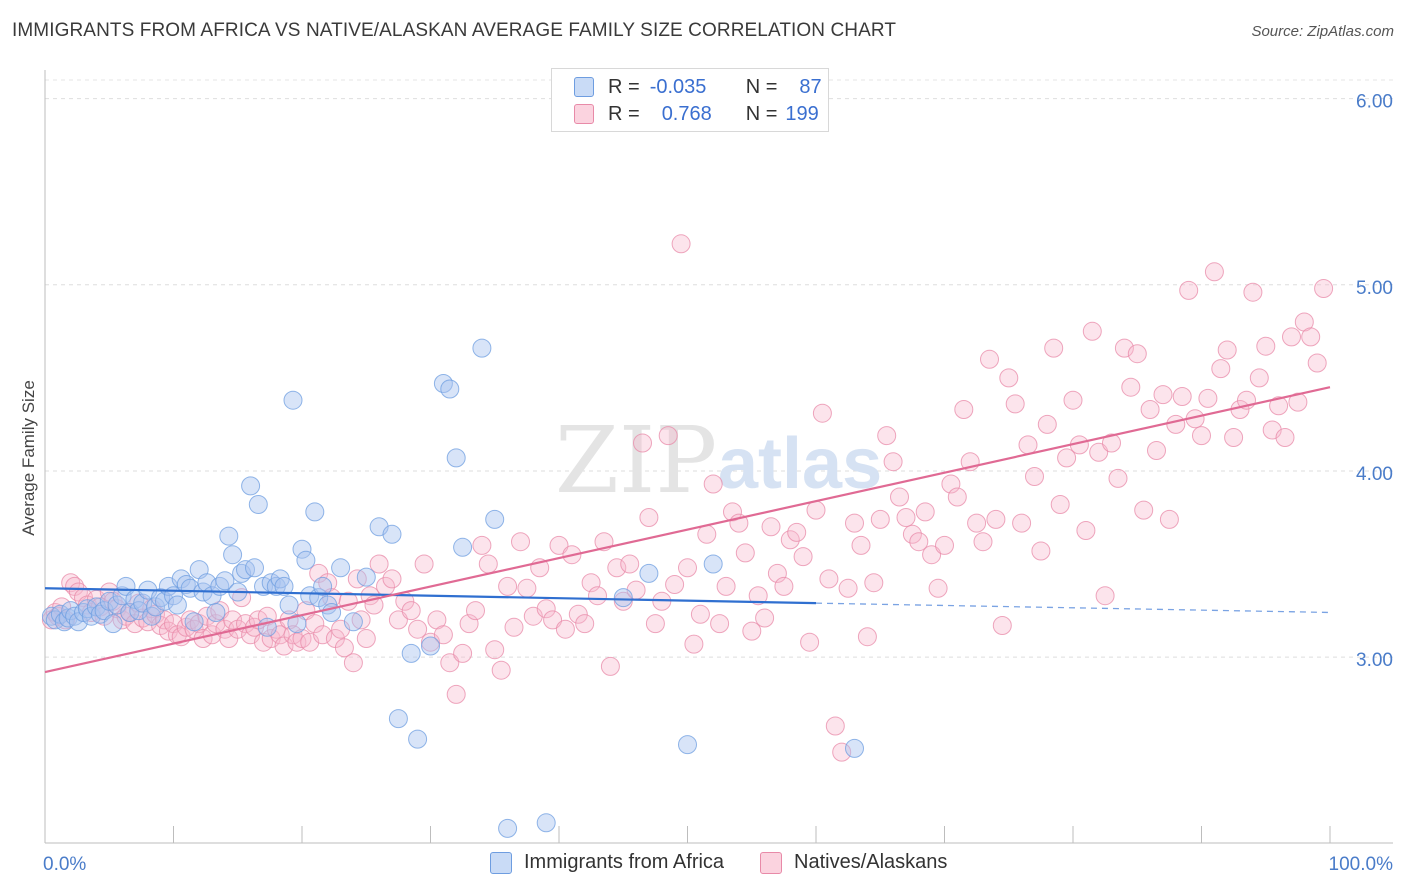 Image resolution: width=1406 pixels, height=892 pixels. What do you see at coordinates (1374, 660) in the screenshot?
I see `y-tick-label: 3.00` at bounding box center [1374, 660].